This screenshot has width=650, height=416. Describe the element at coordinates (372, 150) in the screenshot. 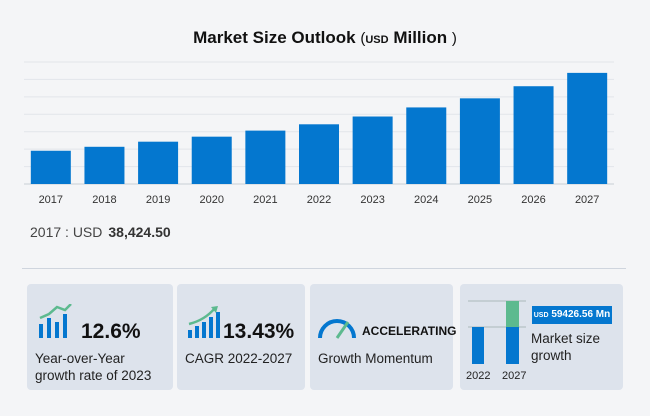

I see `bar-2023` at that location.